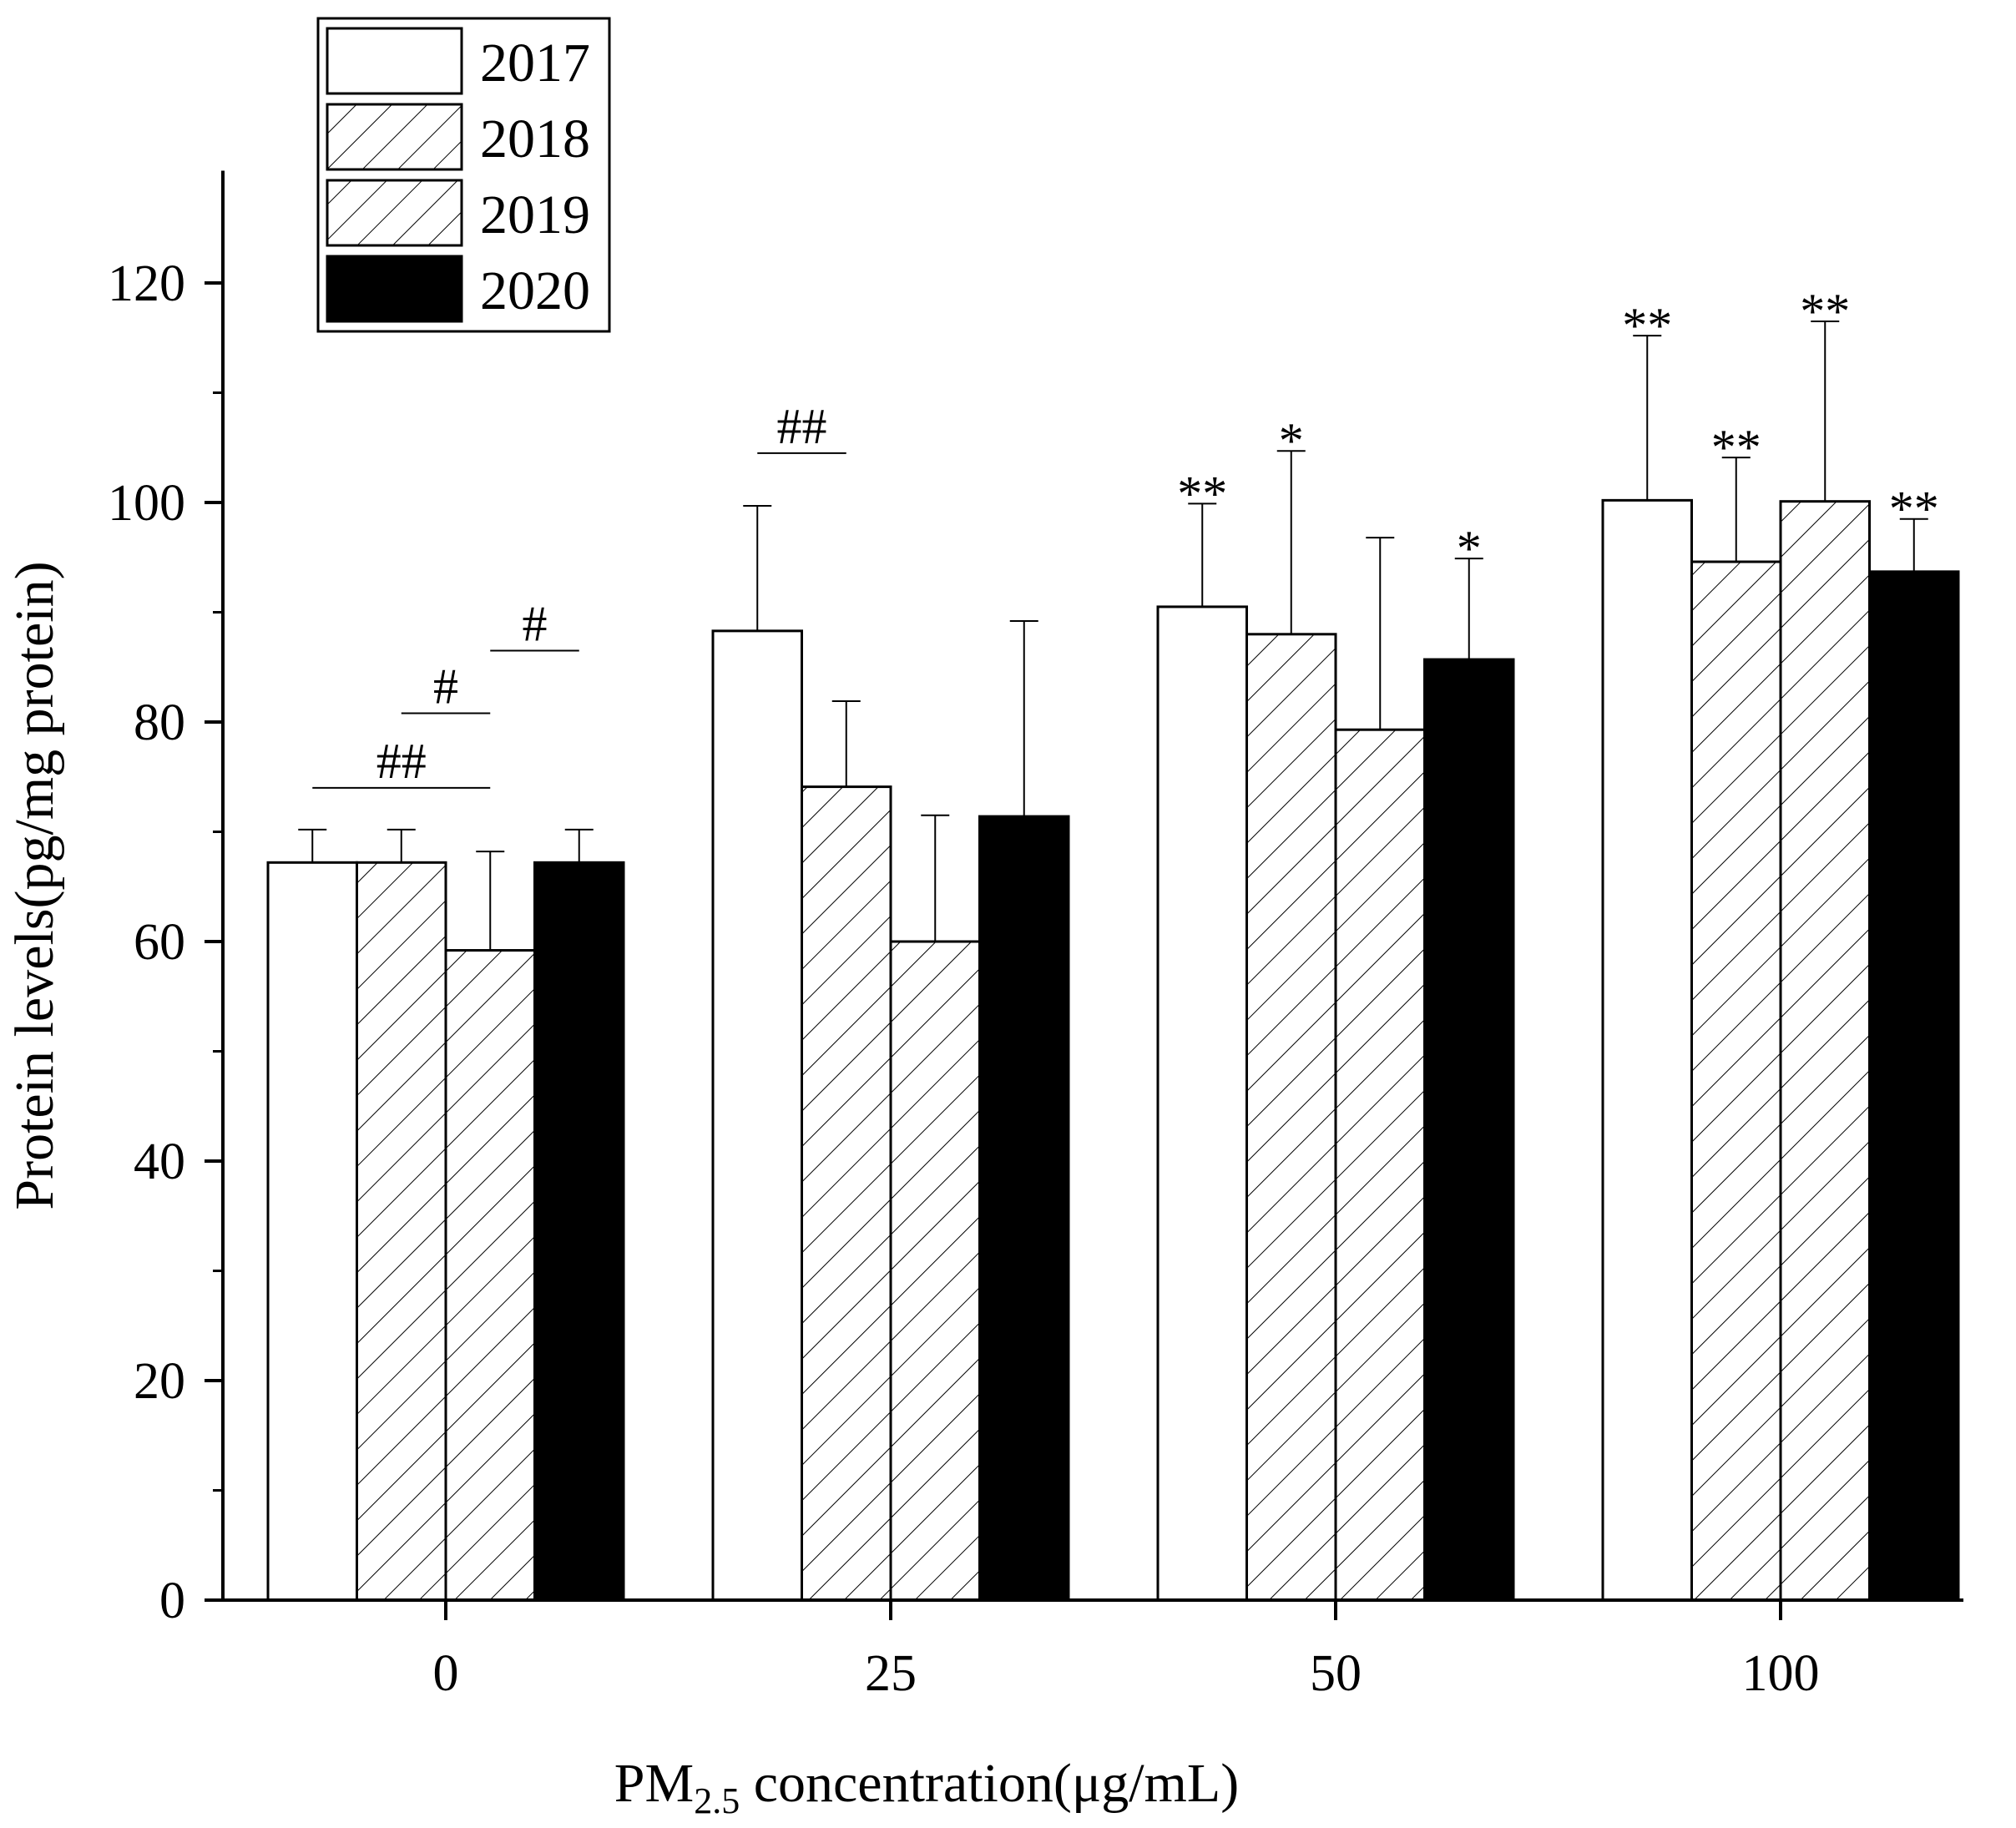 The height and width of the screenshot is (1828, 2016). What do you see at coordinates (654, 1783) in the screenshot?
I see `x-axis-title-prefix: PM` at bounding box center [654, 1783].